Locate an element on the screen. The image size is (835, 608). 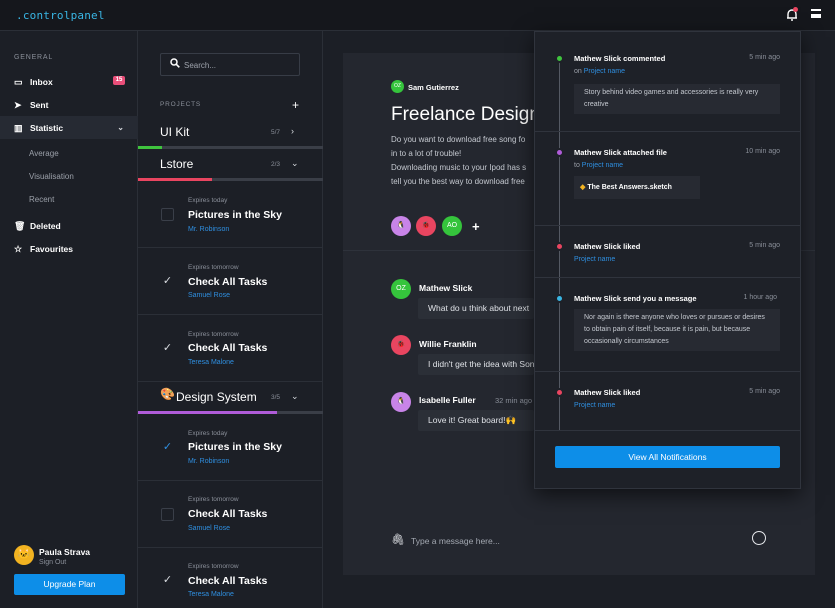
comment-text: What do u think about next is located at coordinates (476, 308).